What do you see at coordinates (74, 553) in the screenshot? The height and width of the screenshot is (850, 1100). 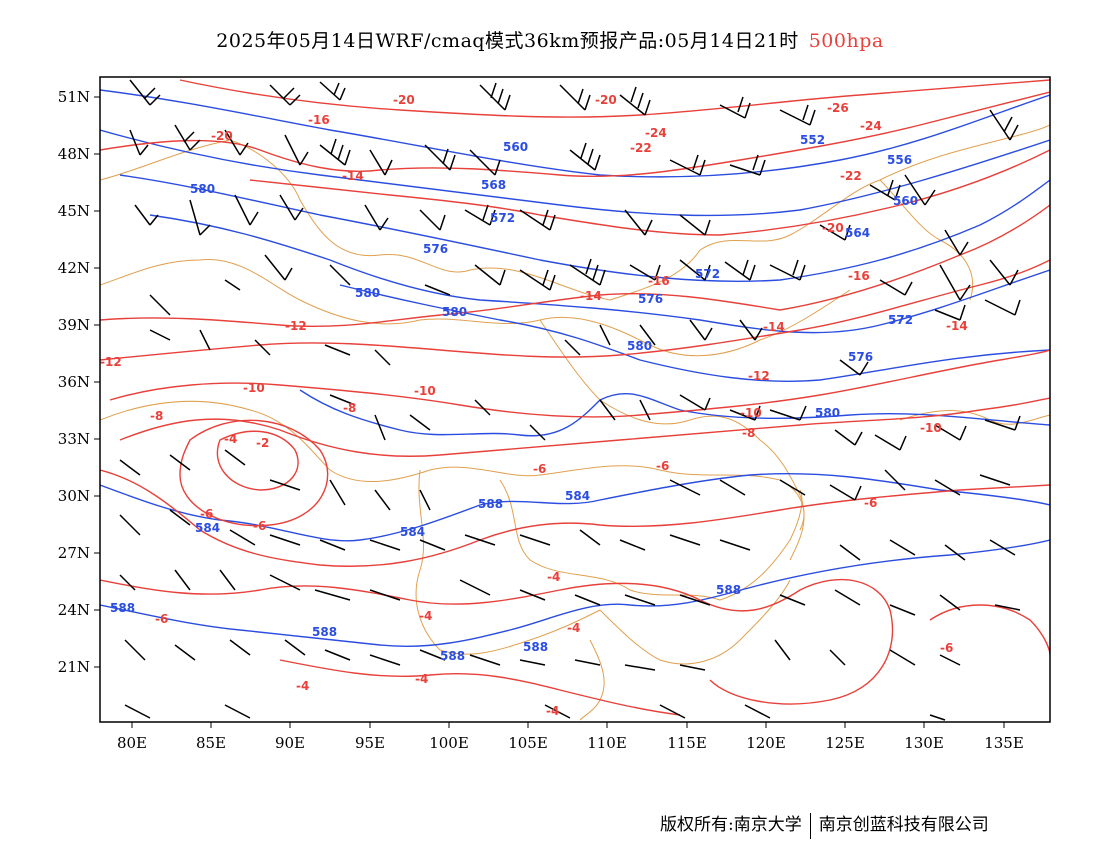 I see `lat-label: 27N` at bounding box center [74, 553].